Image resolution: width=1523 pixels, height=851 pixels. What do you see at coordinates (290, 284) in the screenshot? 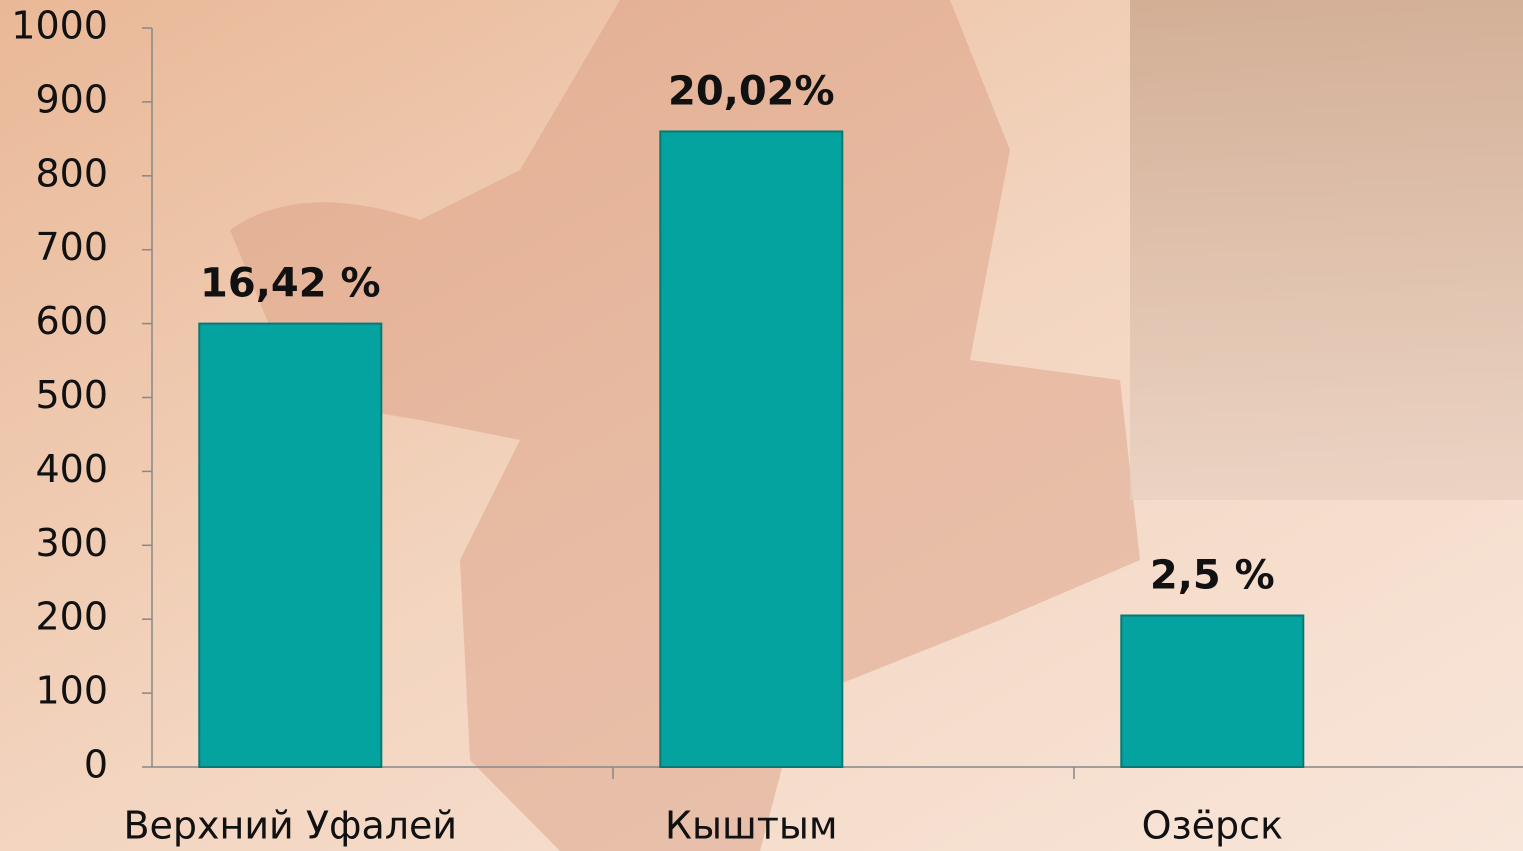
I see `data-label: 16,42 %` at bounding box center [290, 284].